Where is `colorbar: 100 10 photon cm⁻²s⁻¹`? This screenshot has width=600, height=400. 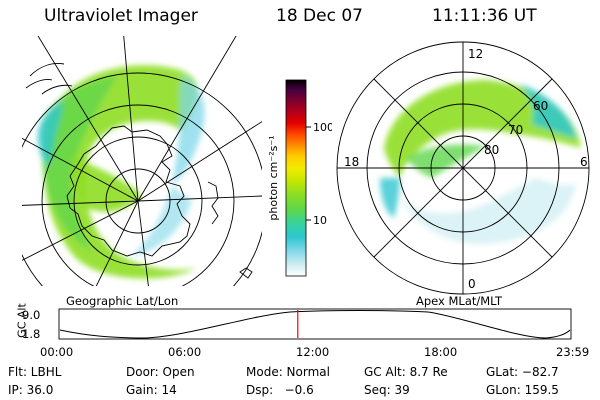 colorbar: 100 10 photon cm⁻²s⁻¹ is located at coordinates (299, 178).